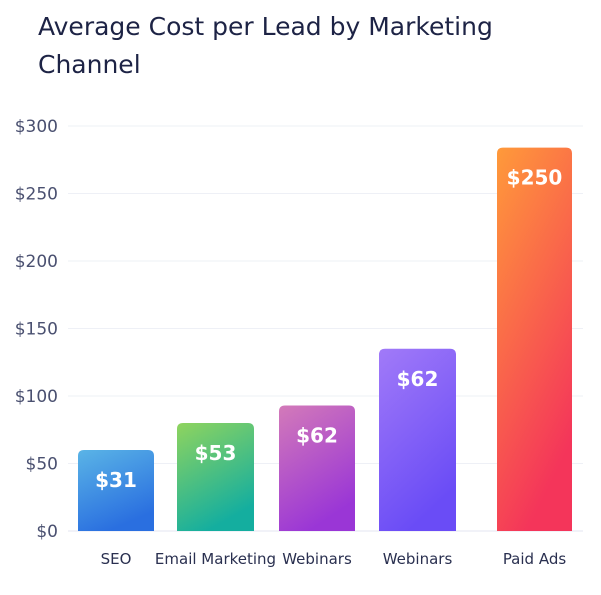 This screenshot has width=601, height=595. What do you see at coordinates (36, 195) in the screenshot?
I see `y-tick-label: $250` at bounding box center [36, 195].